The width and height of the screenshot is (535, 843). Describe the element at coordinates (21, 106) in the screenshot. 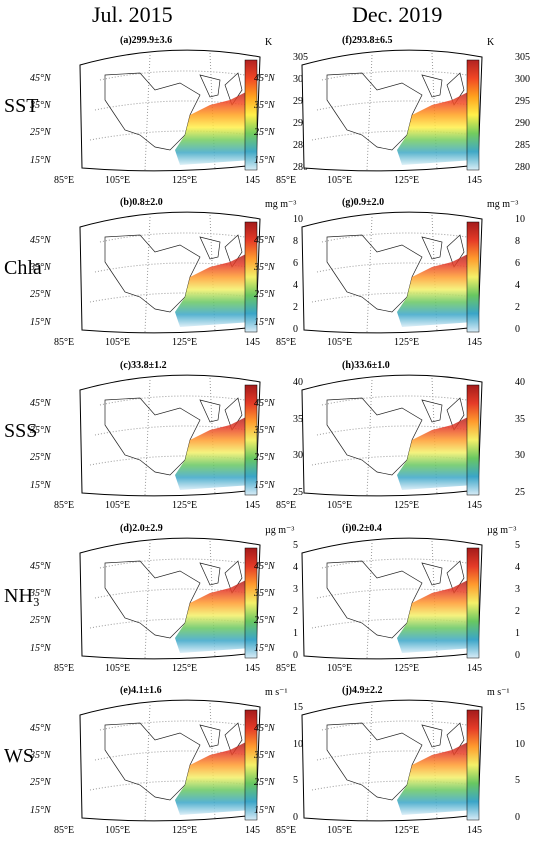

I see `row-label-sst: SST` at that location.